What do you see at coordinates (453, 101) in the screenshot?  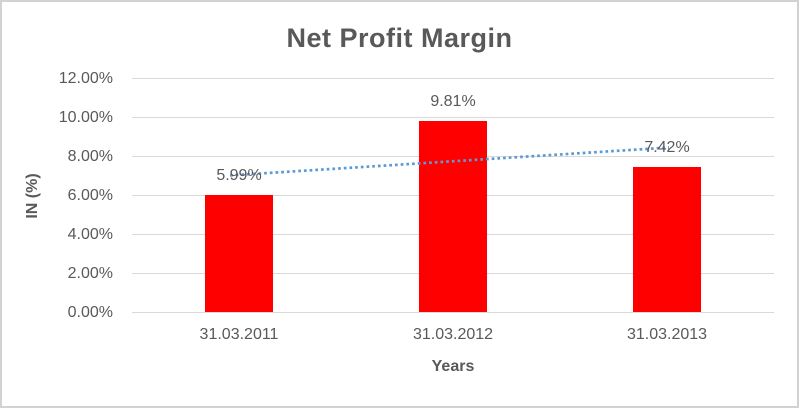 I see `bar-data-label: 9.81%` at bounding box center [453, 101].